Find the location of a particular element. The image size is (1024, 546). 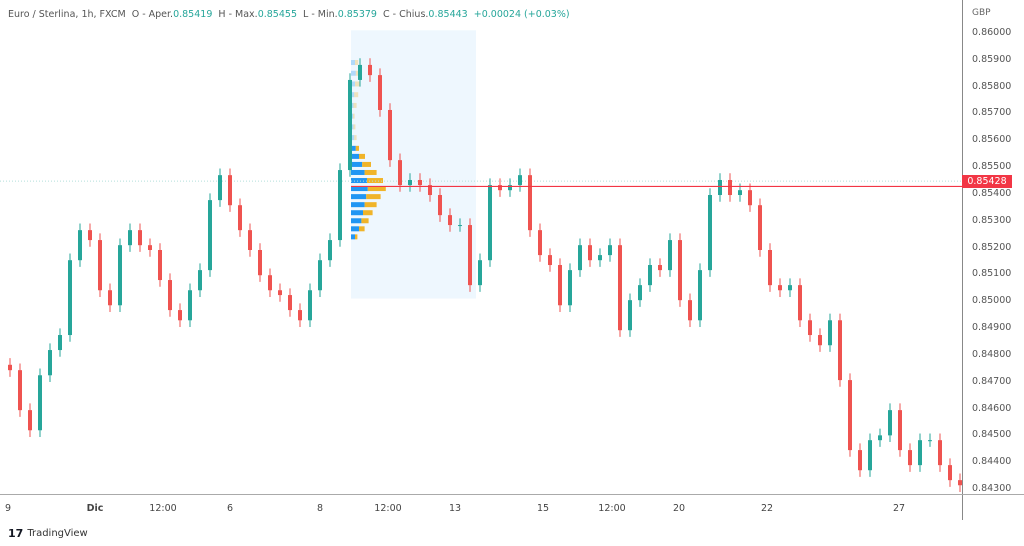

time-tick: 13 is located at coordinates (455, 508).